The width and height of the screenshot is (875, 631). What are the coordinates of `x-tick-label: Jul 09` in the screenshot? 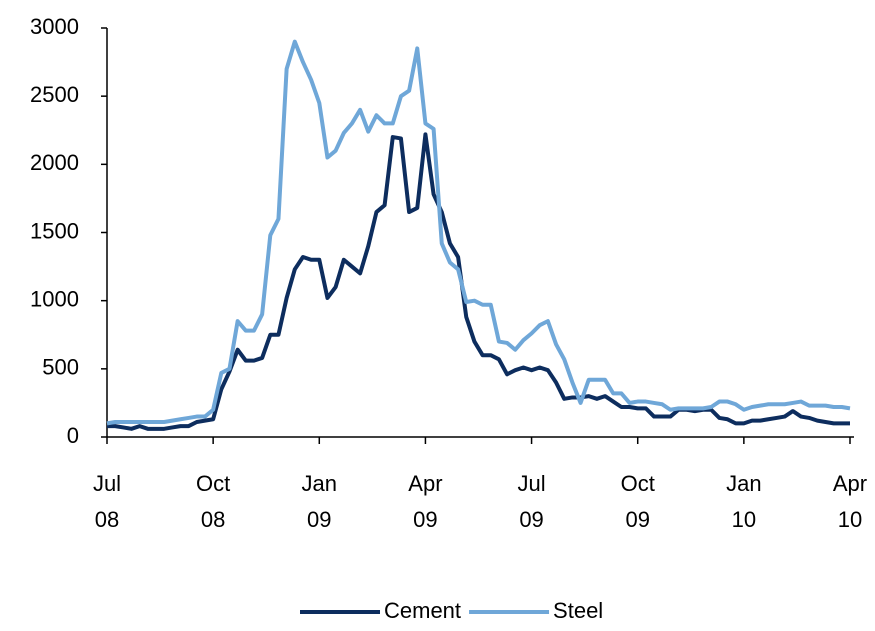 It's located at (531, 501).